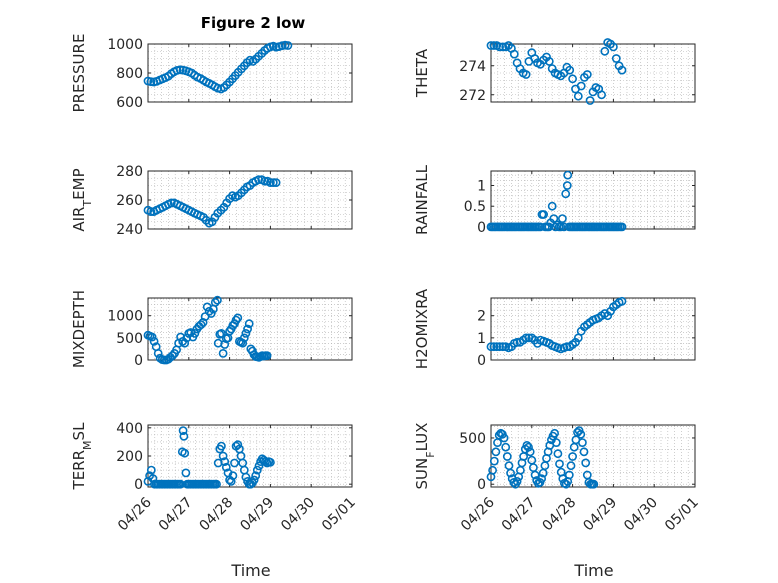 The width and height of the screenshot is (778, 583). I want to click on y-tick-label: 260, so click(129, 201).